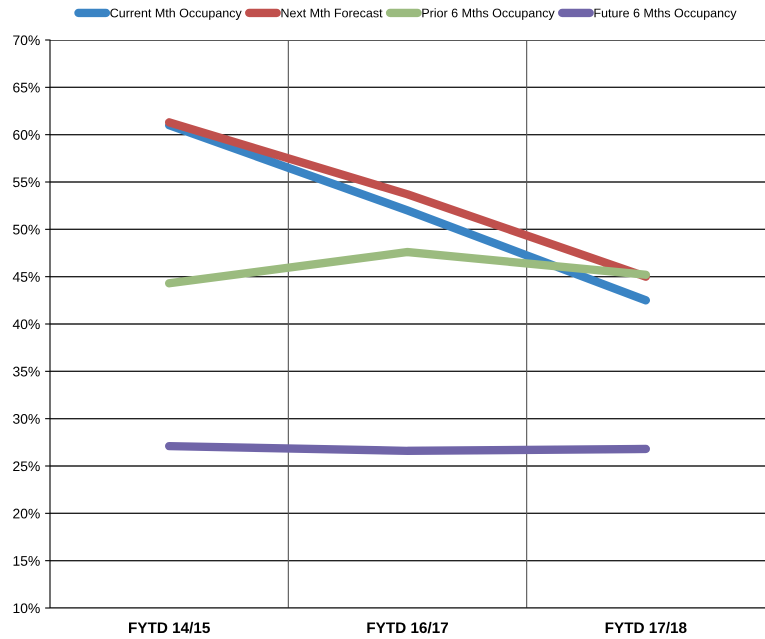 The image size is (765, 639). Describe the element at coordinates (26, 466) in the screenshot. I see `y-tick-label: 25%` at that location.